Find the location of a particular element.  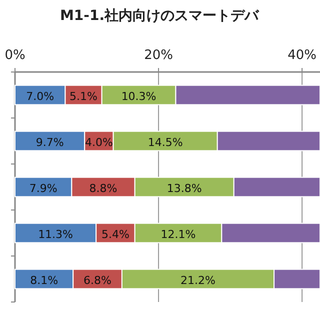

x-tick-label: 40% is located at coordinates (302, 55).